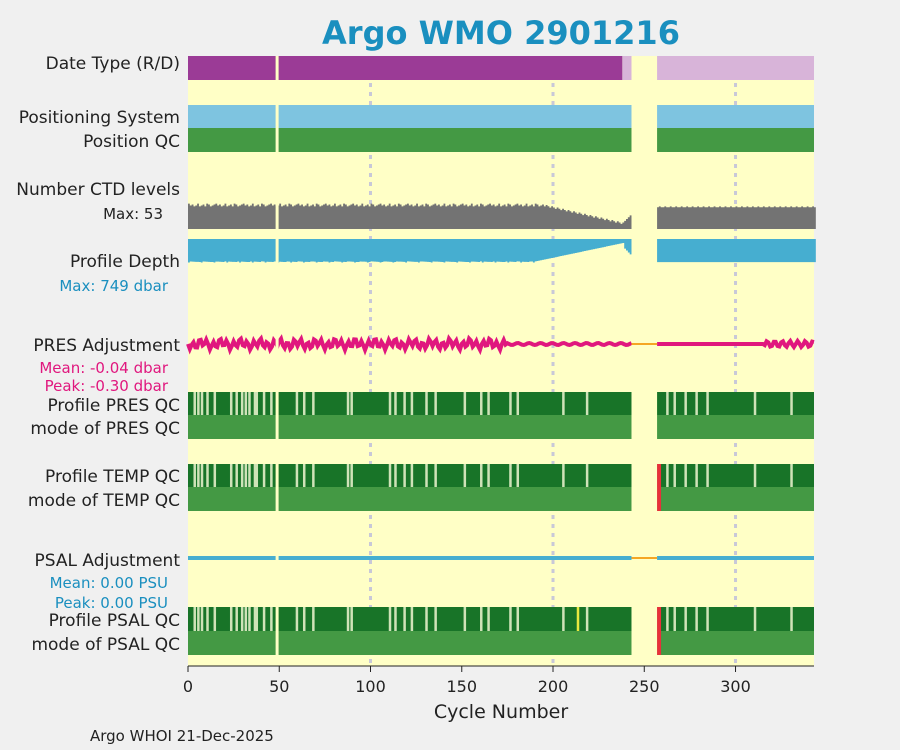 The width and height of the screenshot is (900, 750). I want to click on label-ctd-levels: Number CTD levels, so click(98, 190).